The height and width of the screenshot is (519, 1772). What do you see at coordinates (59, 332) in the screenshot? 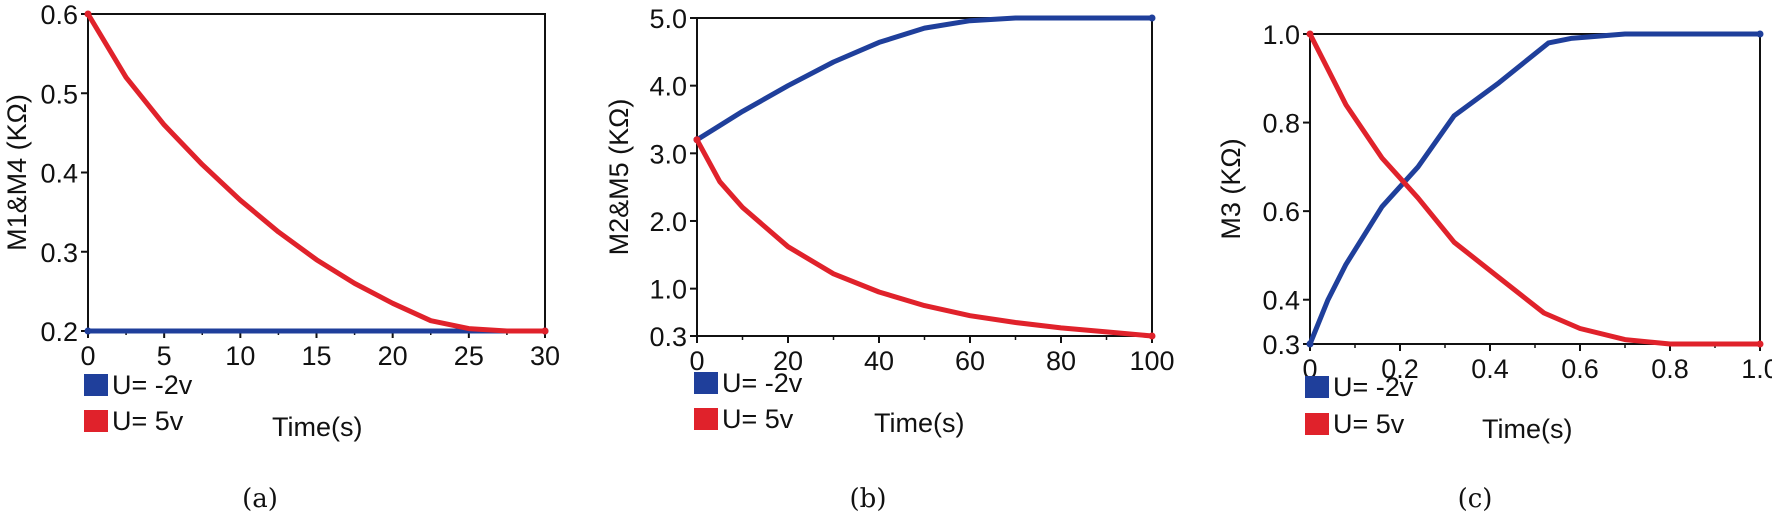
I see `y-tick-label: 0.2` at bounding box center [59, 332].